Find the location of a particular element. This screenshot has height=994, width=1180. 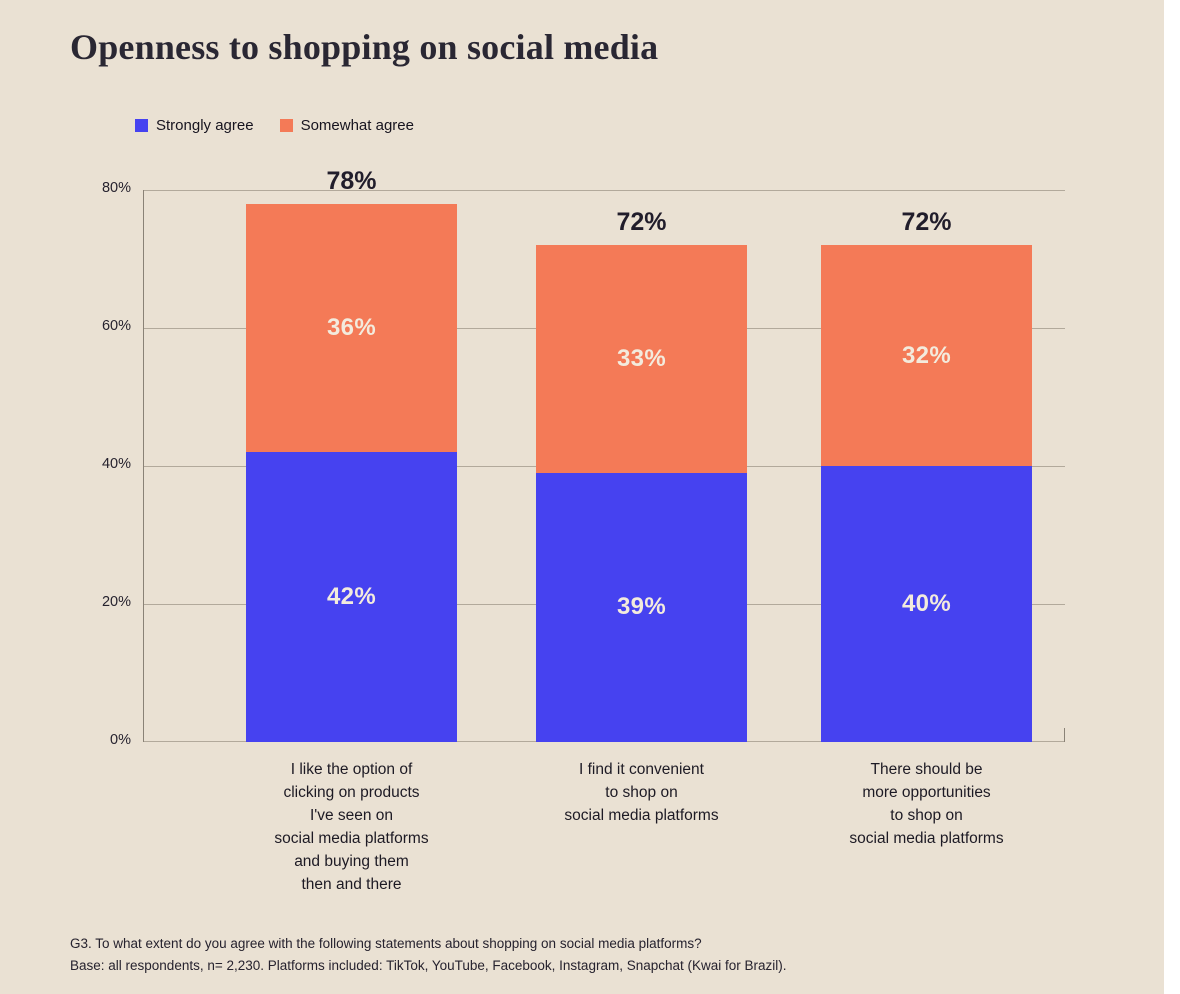

bar-segment-strongly-agree: 40% is located at coordinates (926, 604).